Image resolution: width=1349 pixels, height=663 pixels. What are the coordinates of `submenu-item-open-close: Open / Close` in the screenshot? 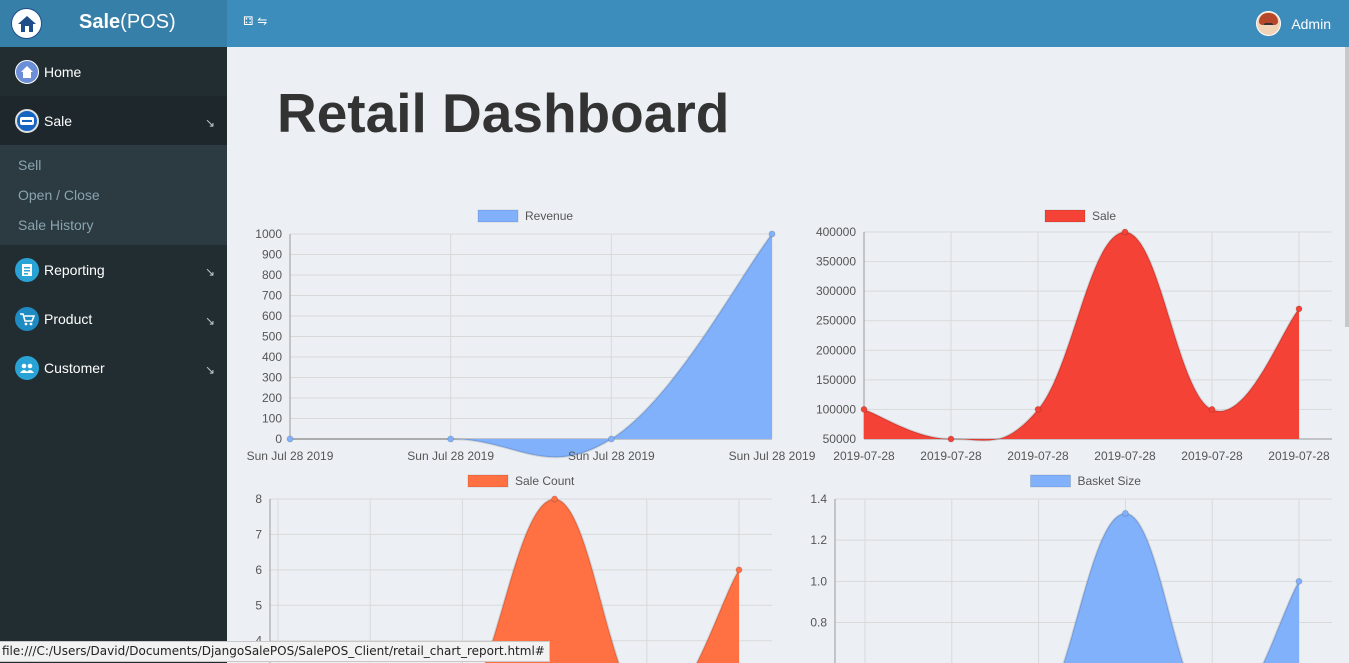 It's located at (59, 195).